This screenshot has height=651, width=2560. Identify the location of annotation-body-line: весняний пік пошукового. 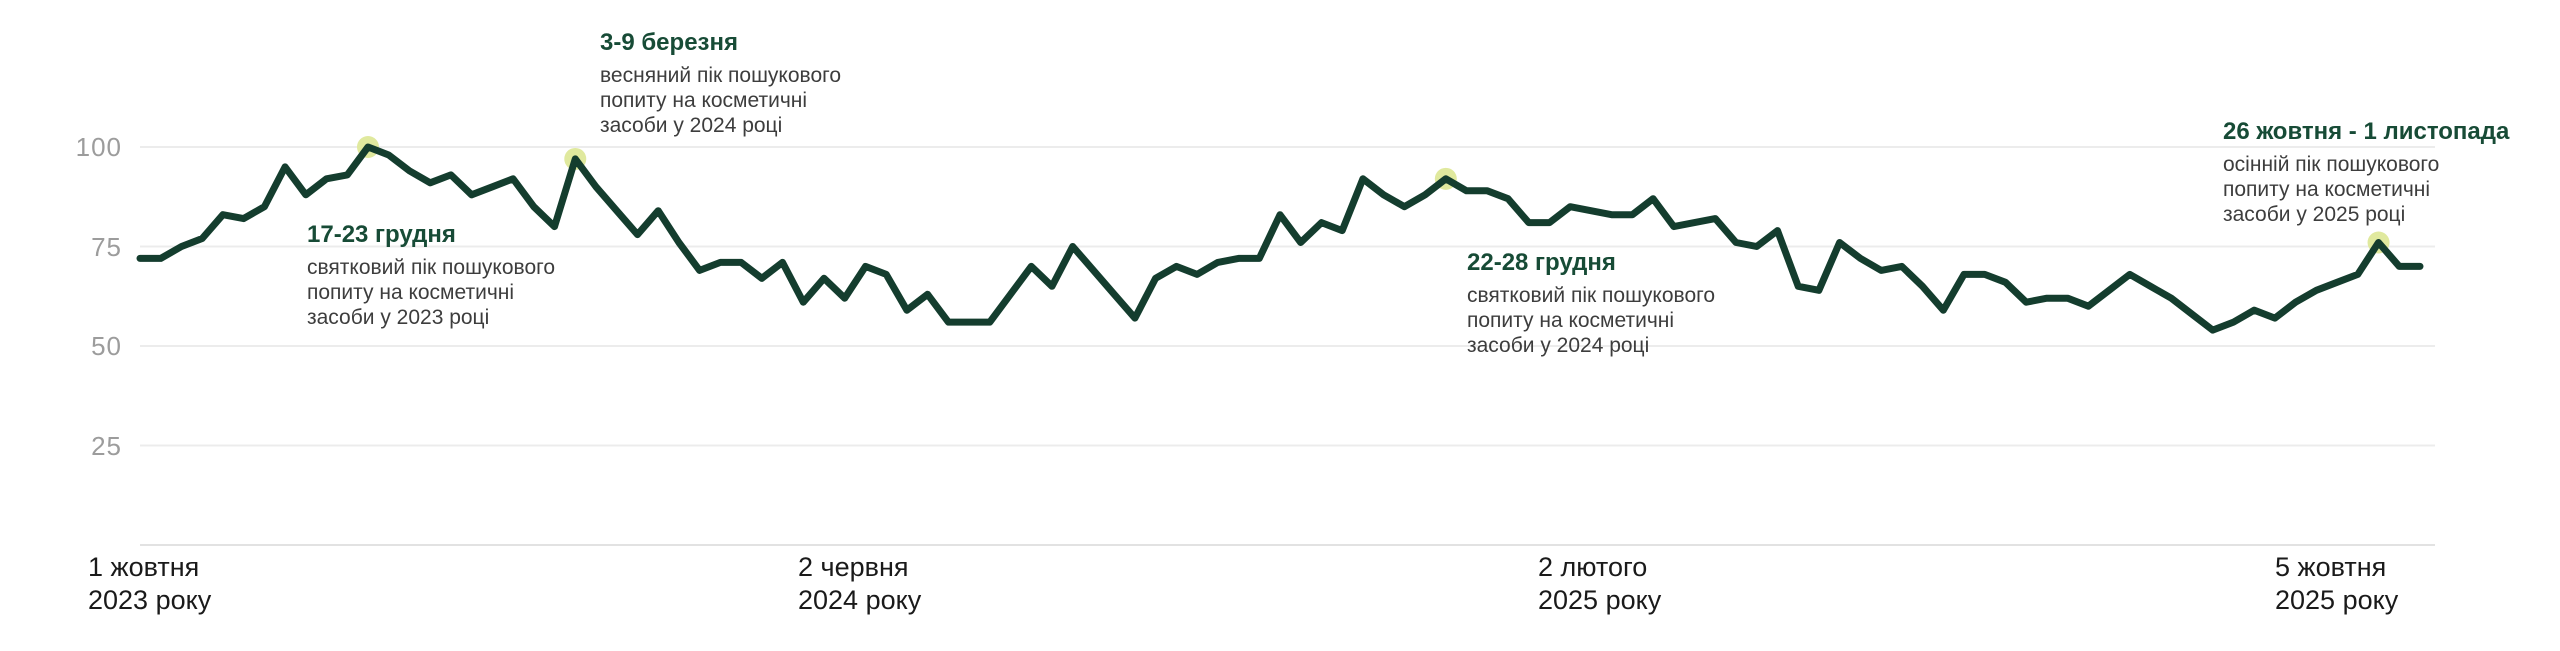
(720, 75).